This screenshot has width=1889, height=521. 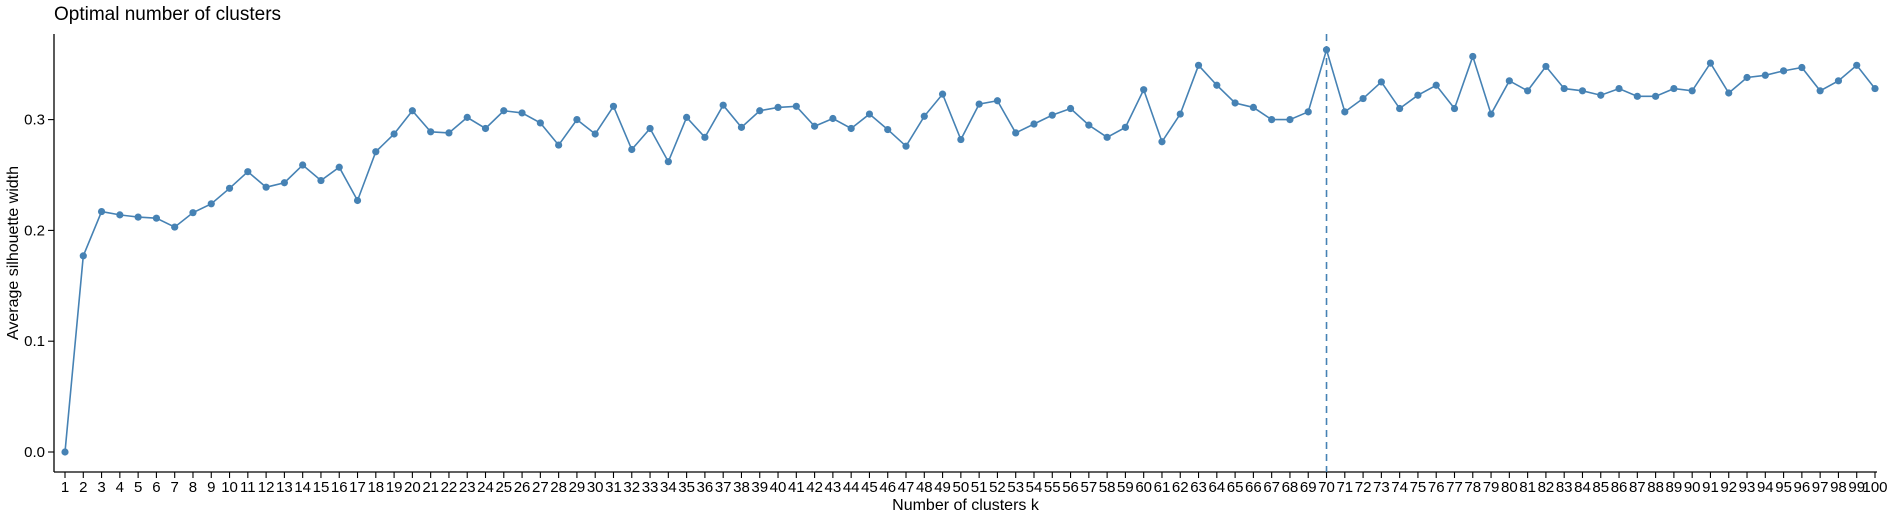 I want to click on x-tick-label: 62, so click(x=1180, y=487).